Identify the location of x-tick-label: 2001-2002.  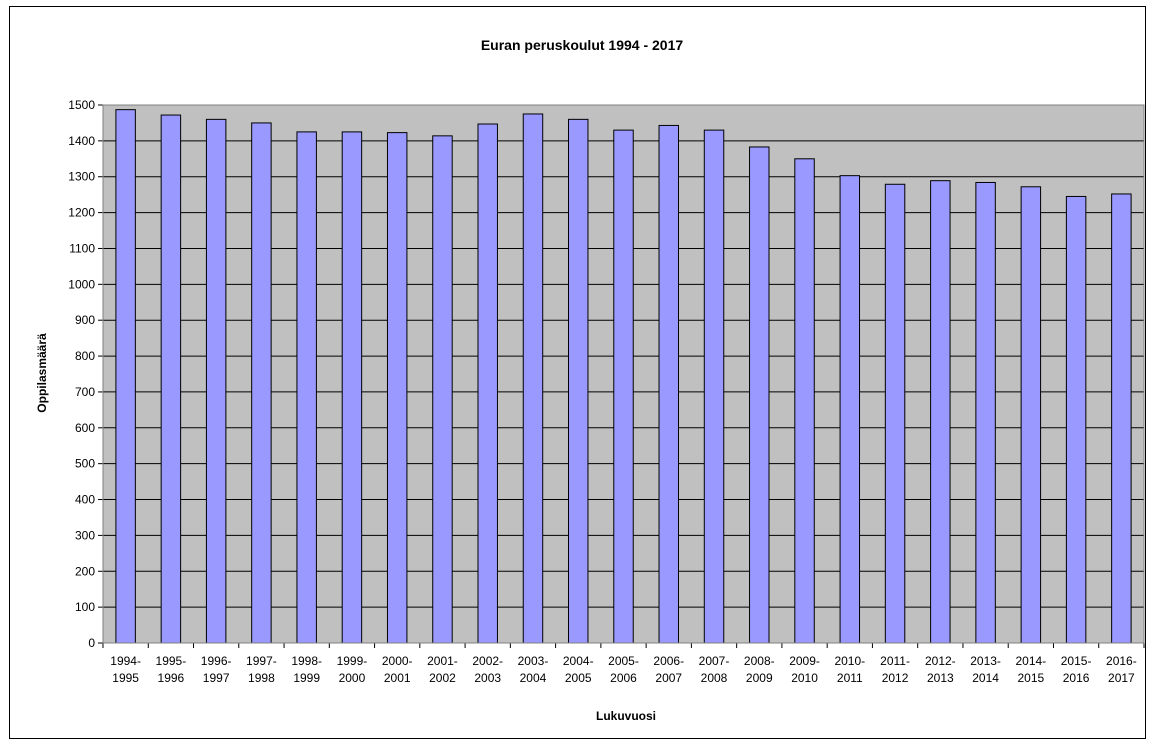
(442, 669).